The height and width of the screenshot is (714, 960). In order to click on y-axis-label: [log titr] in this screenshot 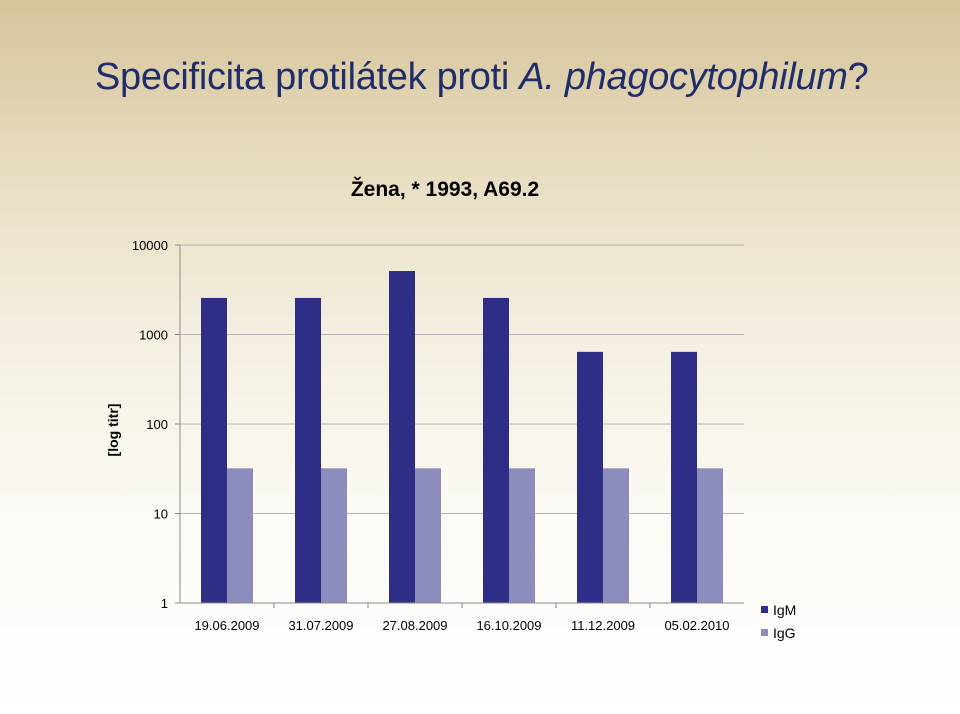, I will do `click(113, 430)`.